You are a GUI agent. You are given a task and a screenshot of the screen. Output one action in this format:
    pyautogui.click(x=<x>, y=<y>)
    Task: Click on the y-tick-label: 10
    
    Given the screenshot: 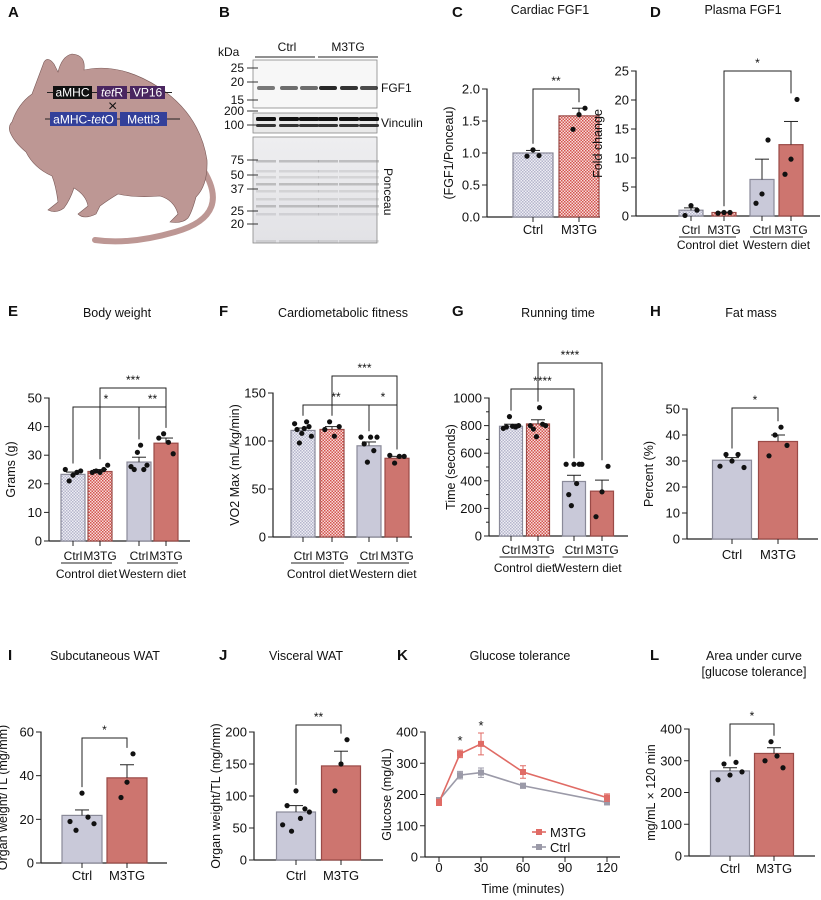 What is the action you would take?
    pyautogui.click(x=35, y=512)
    